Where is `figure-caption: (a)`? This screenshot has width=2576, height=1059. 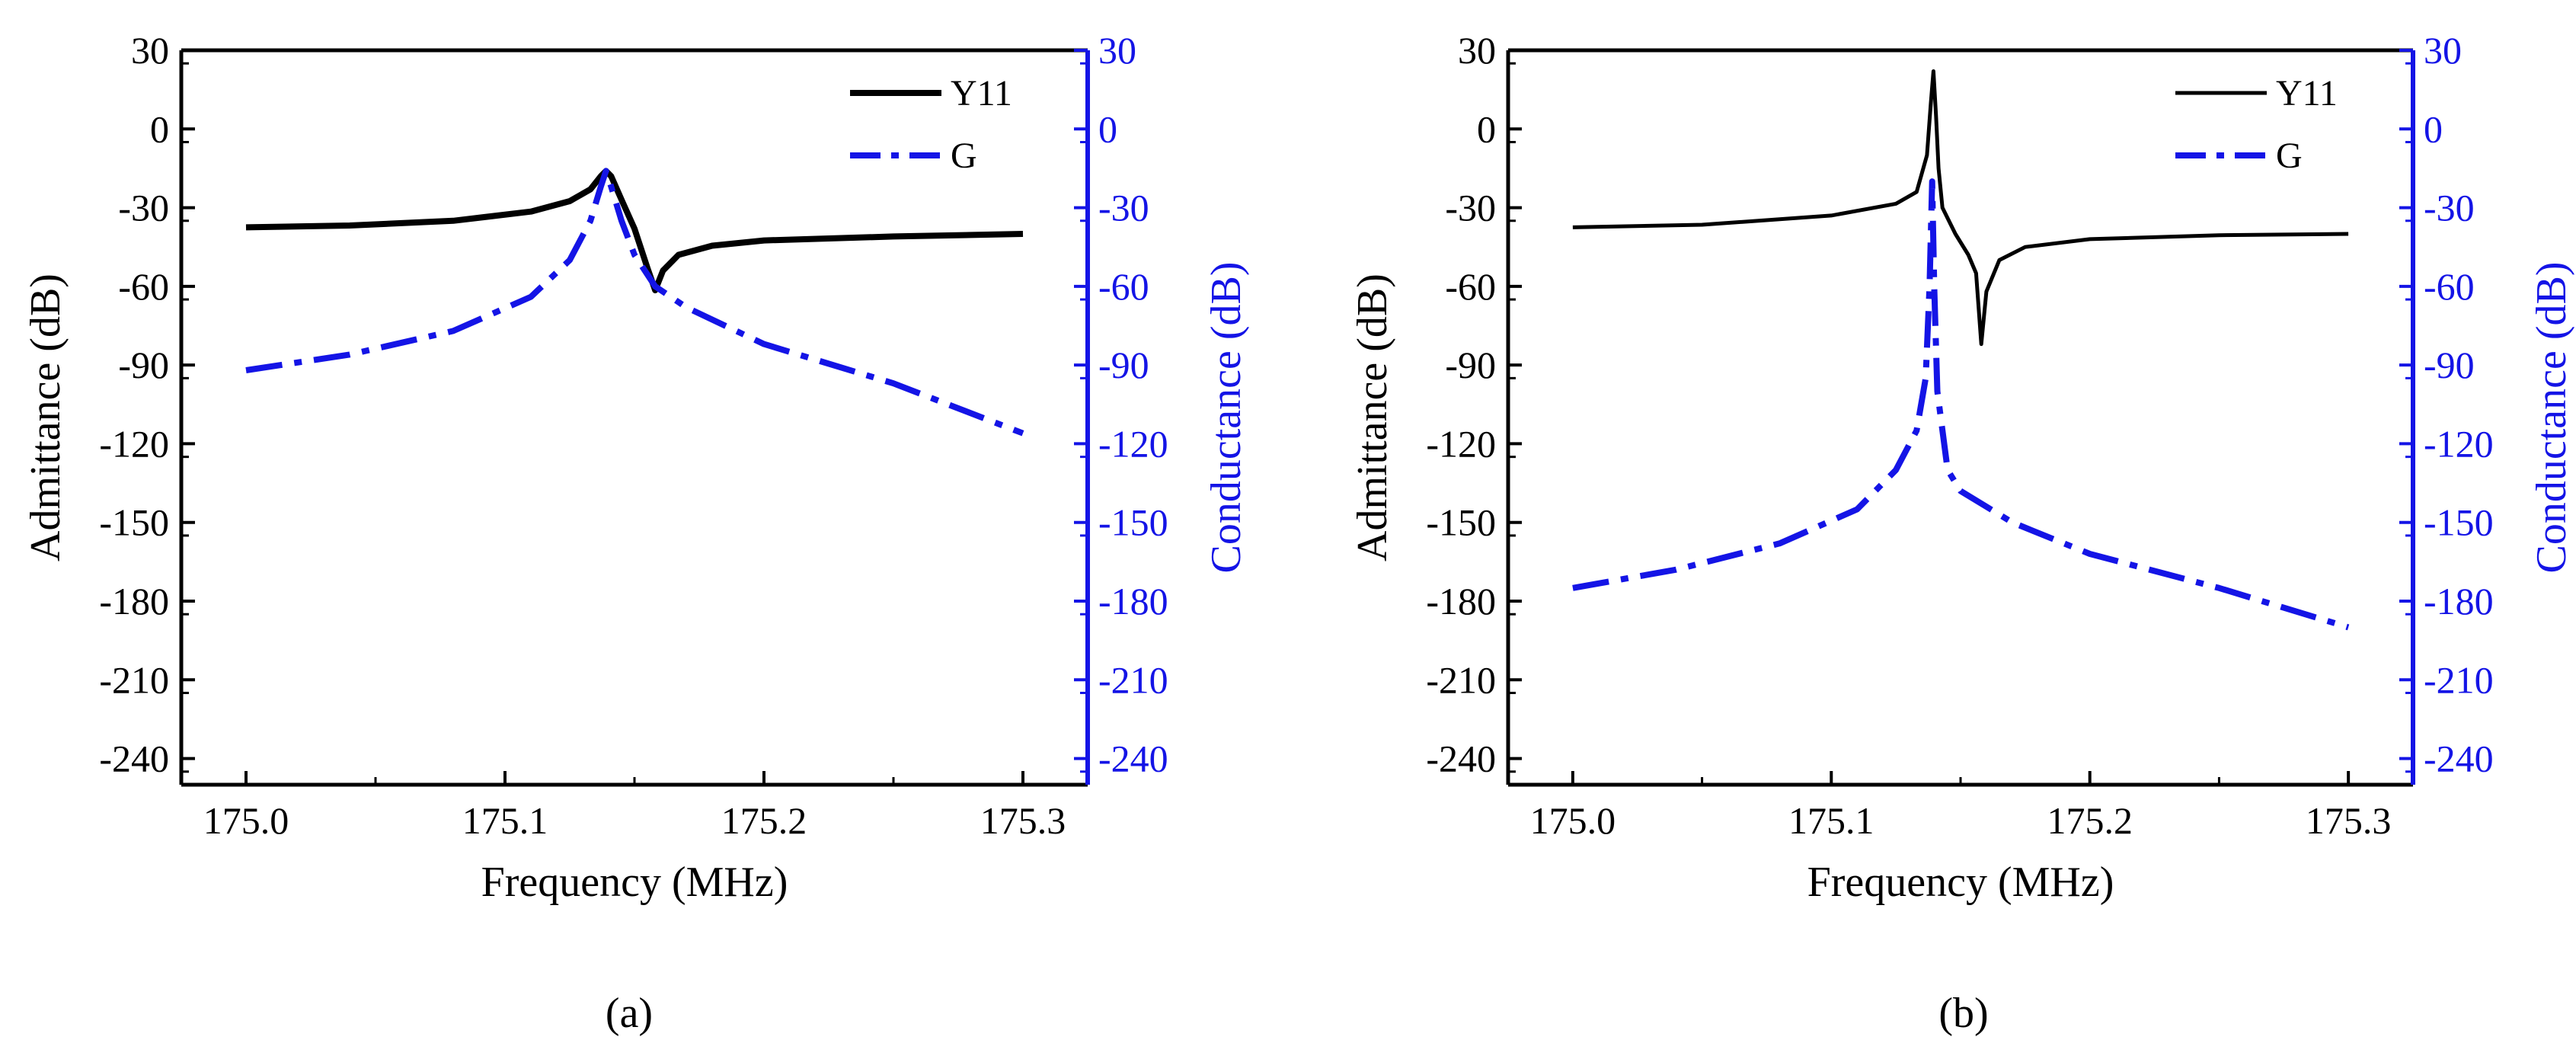
figure-caption: (a) is located at coordinates (630, 1013).